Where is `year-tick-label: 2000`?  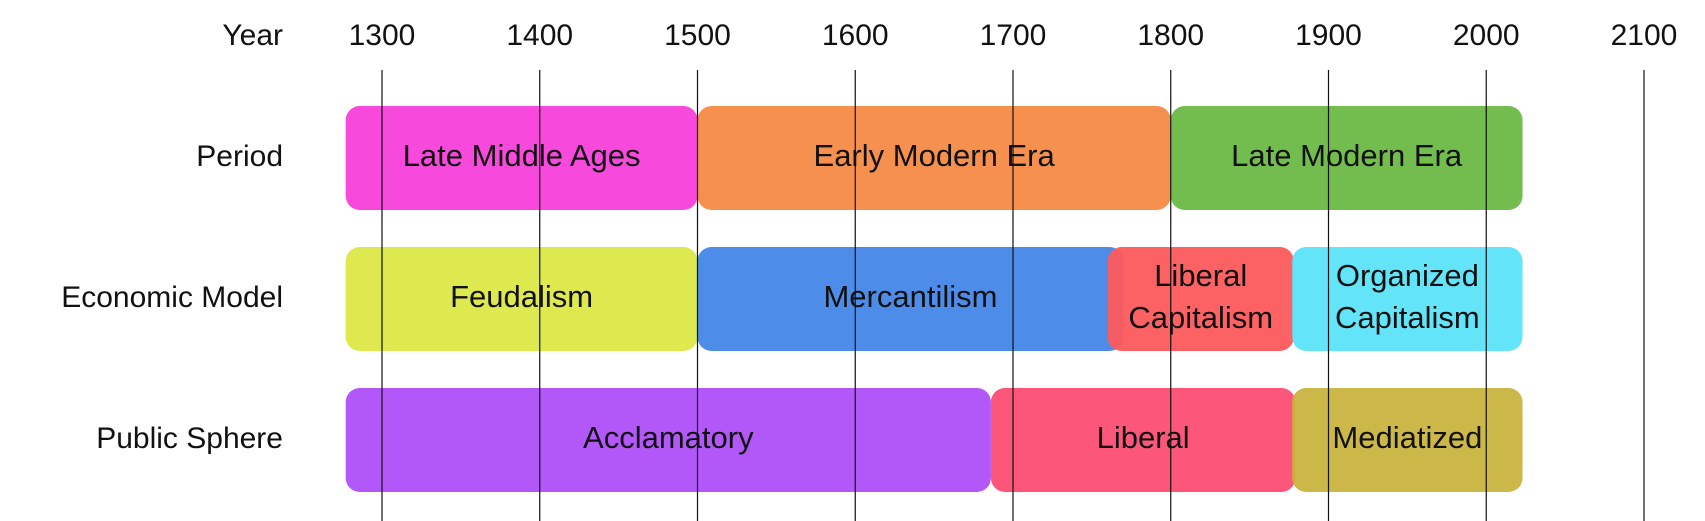 year-tick-label: 2000 is located at coordinates (1486, 35).